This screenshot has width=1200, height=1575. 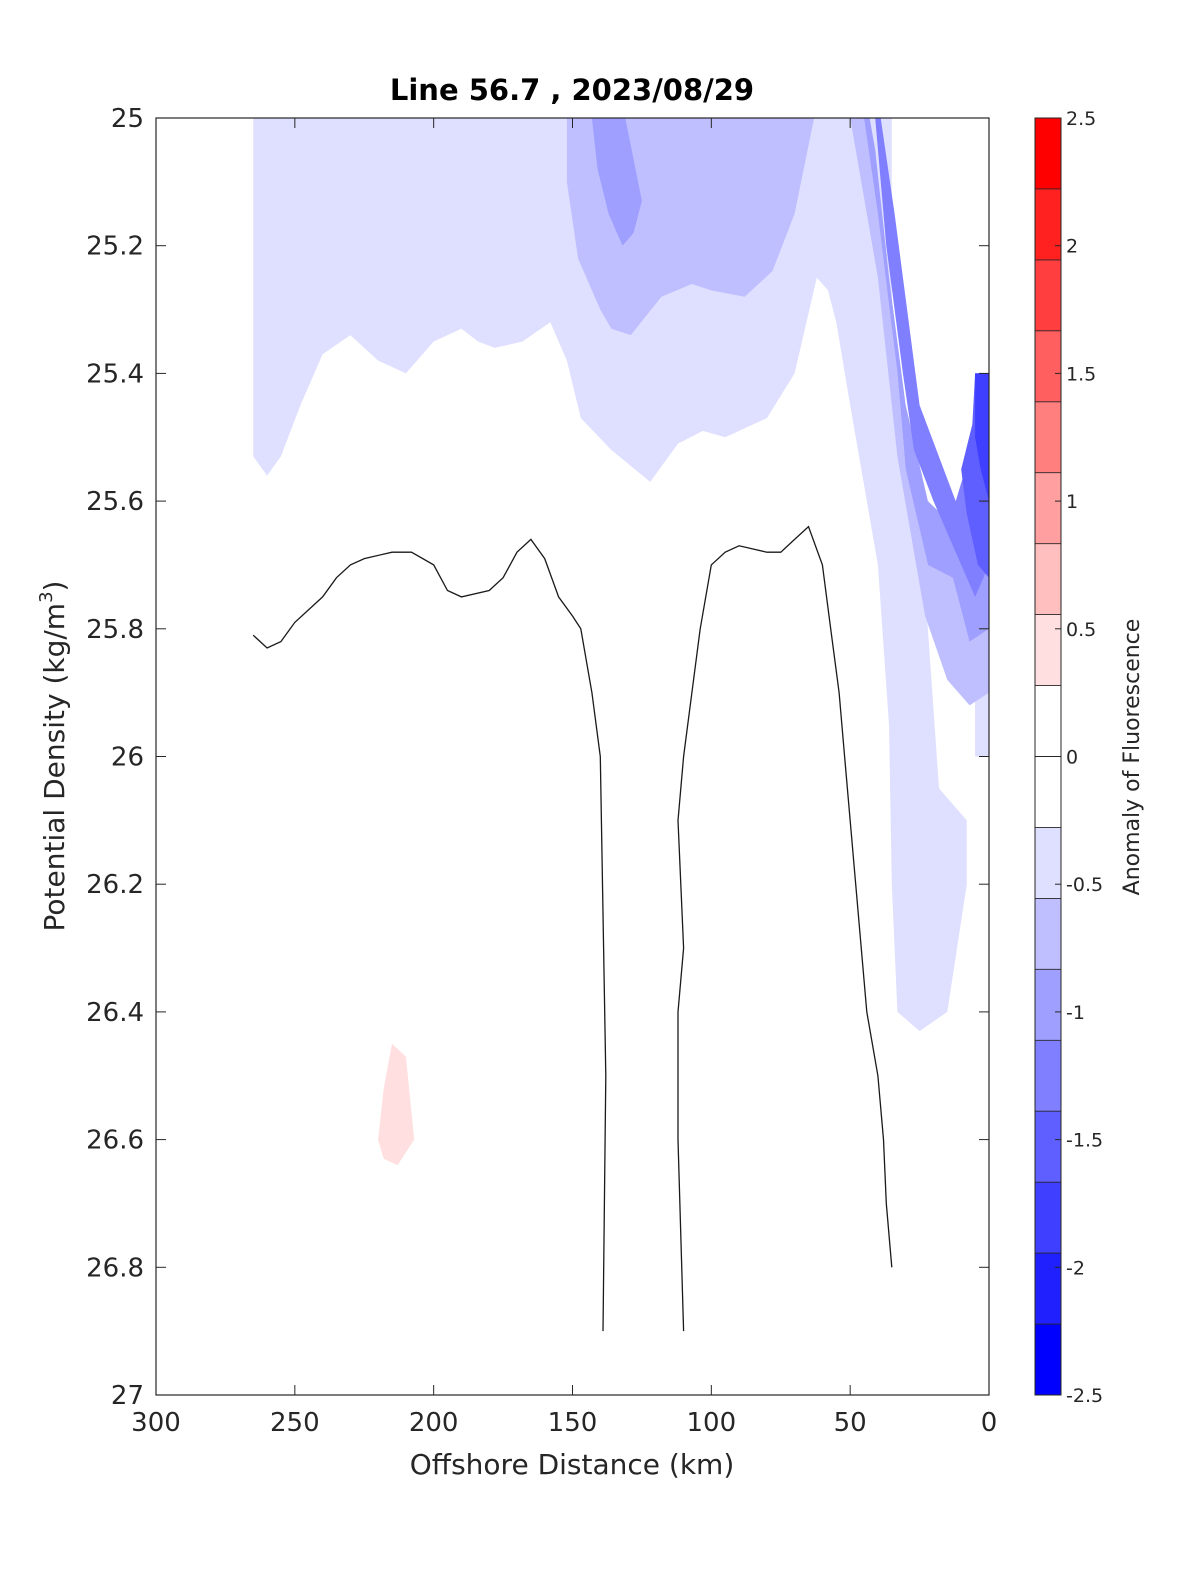 I want to click on colorbar-tick-label: -1.5, so click(x=1084, y=1141).